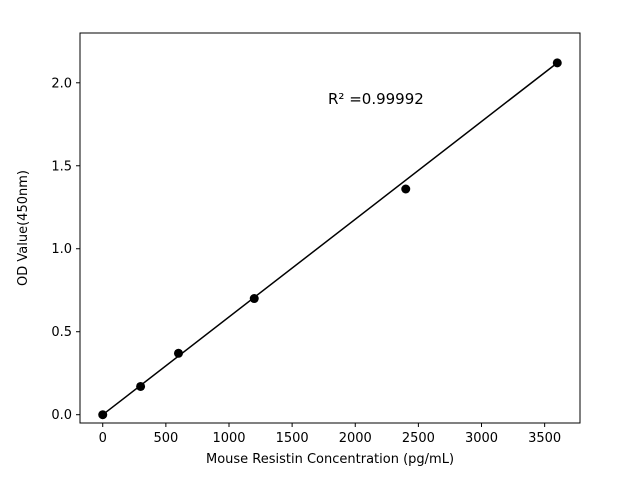 This screenshot has width=640, height=480. Describe the element at coordinates (228, 438) in the screenshot. I see `x-tick-label: 1000` at that location.